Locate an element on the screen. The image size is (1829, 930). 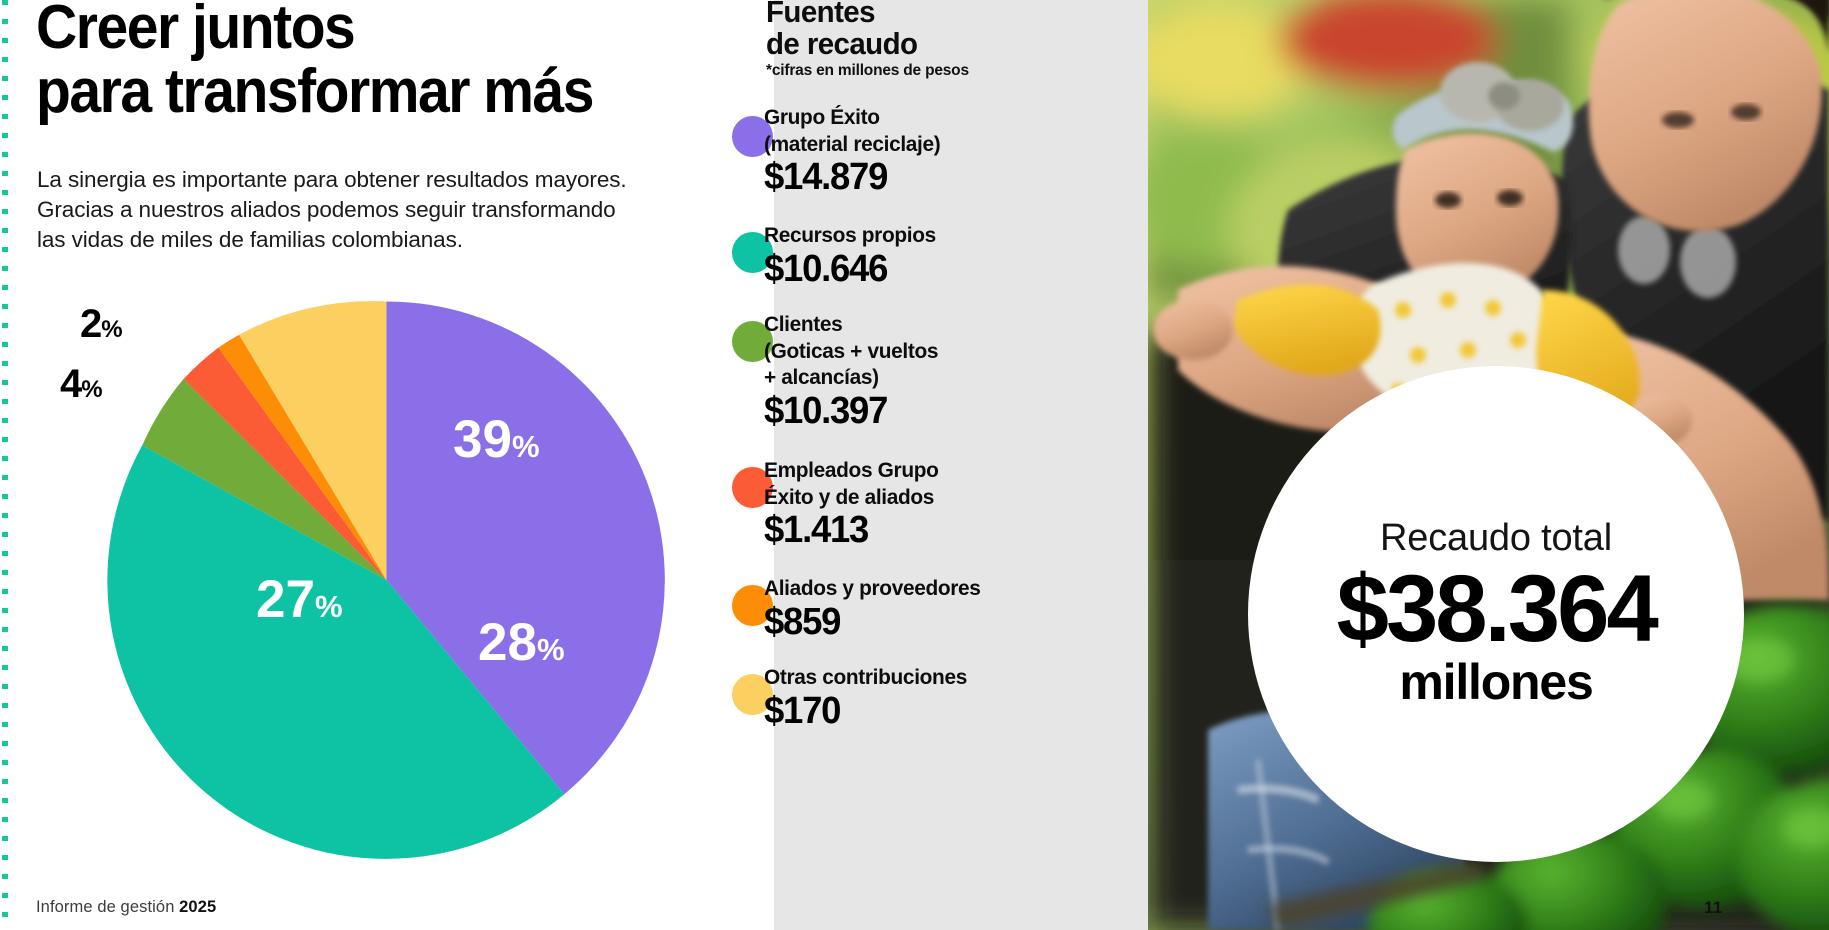
pie-slice-clientes is located at coordinates (264, 479).